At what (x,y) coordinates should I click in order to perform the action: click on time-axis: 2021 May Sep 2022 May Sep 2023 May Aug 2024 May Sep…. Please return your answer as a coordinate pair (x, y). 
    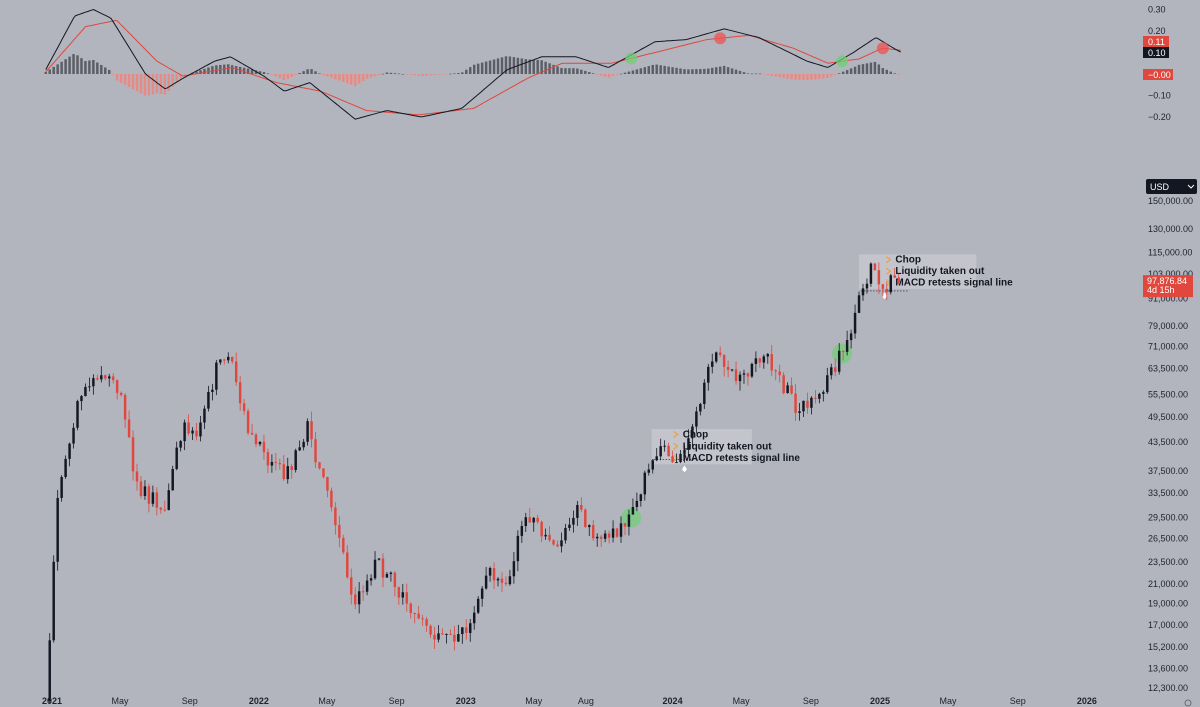
    Looking at the image, I should click on (569, 701).